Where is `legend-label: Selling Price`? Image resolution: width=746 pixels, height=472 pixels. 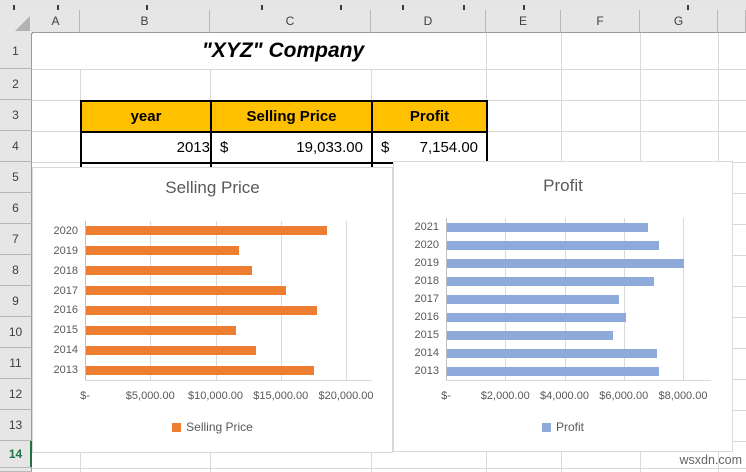
legend-label: Selling Price is located at coordinates (219, 427).